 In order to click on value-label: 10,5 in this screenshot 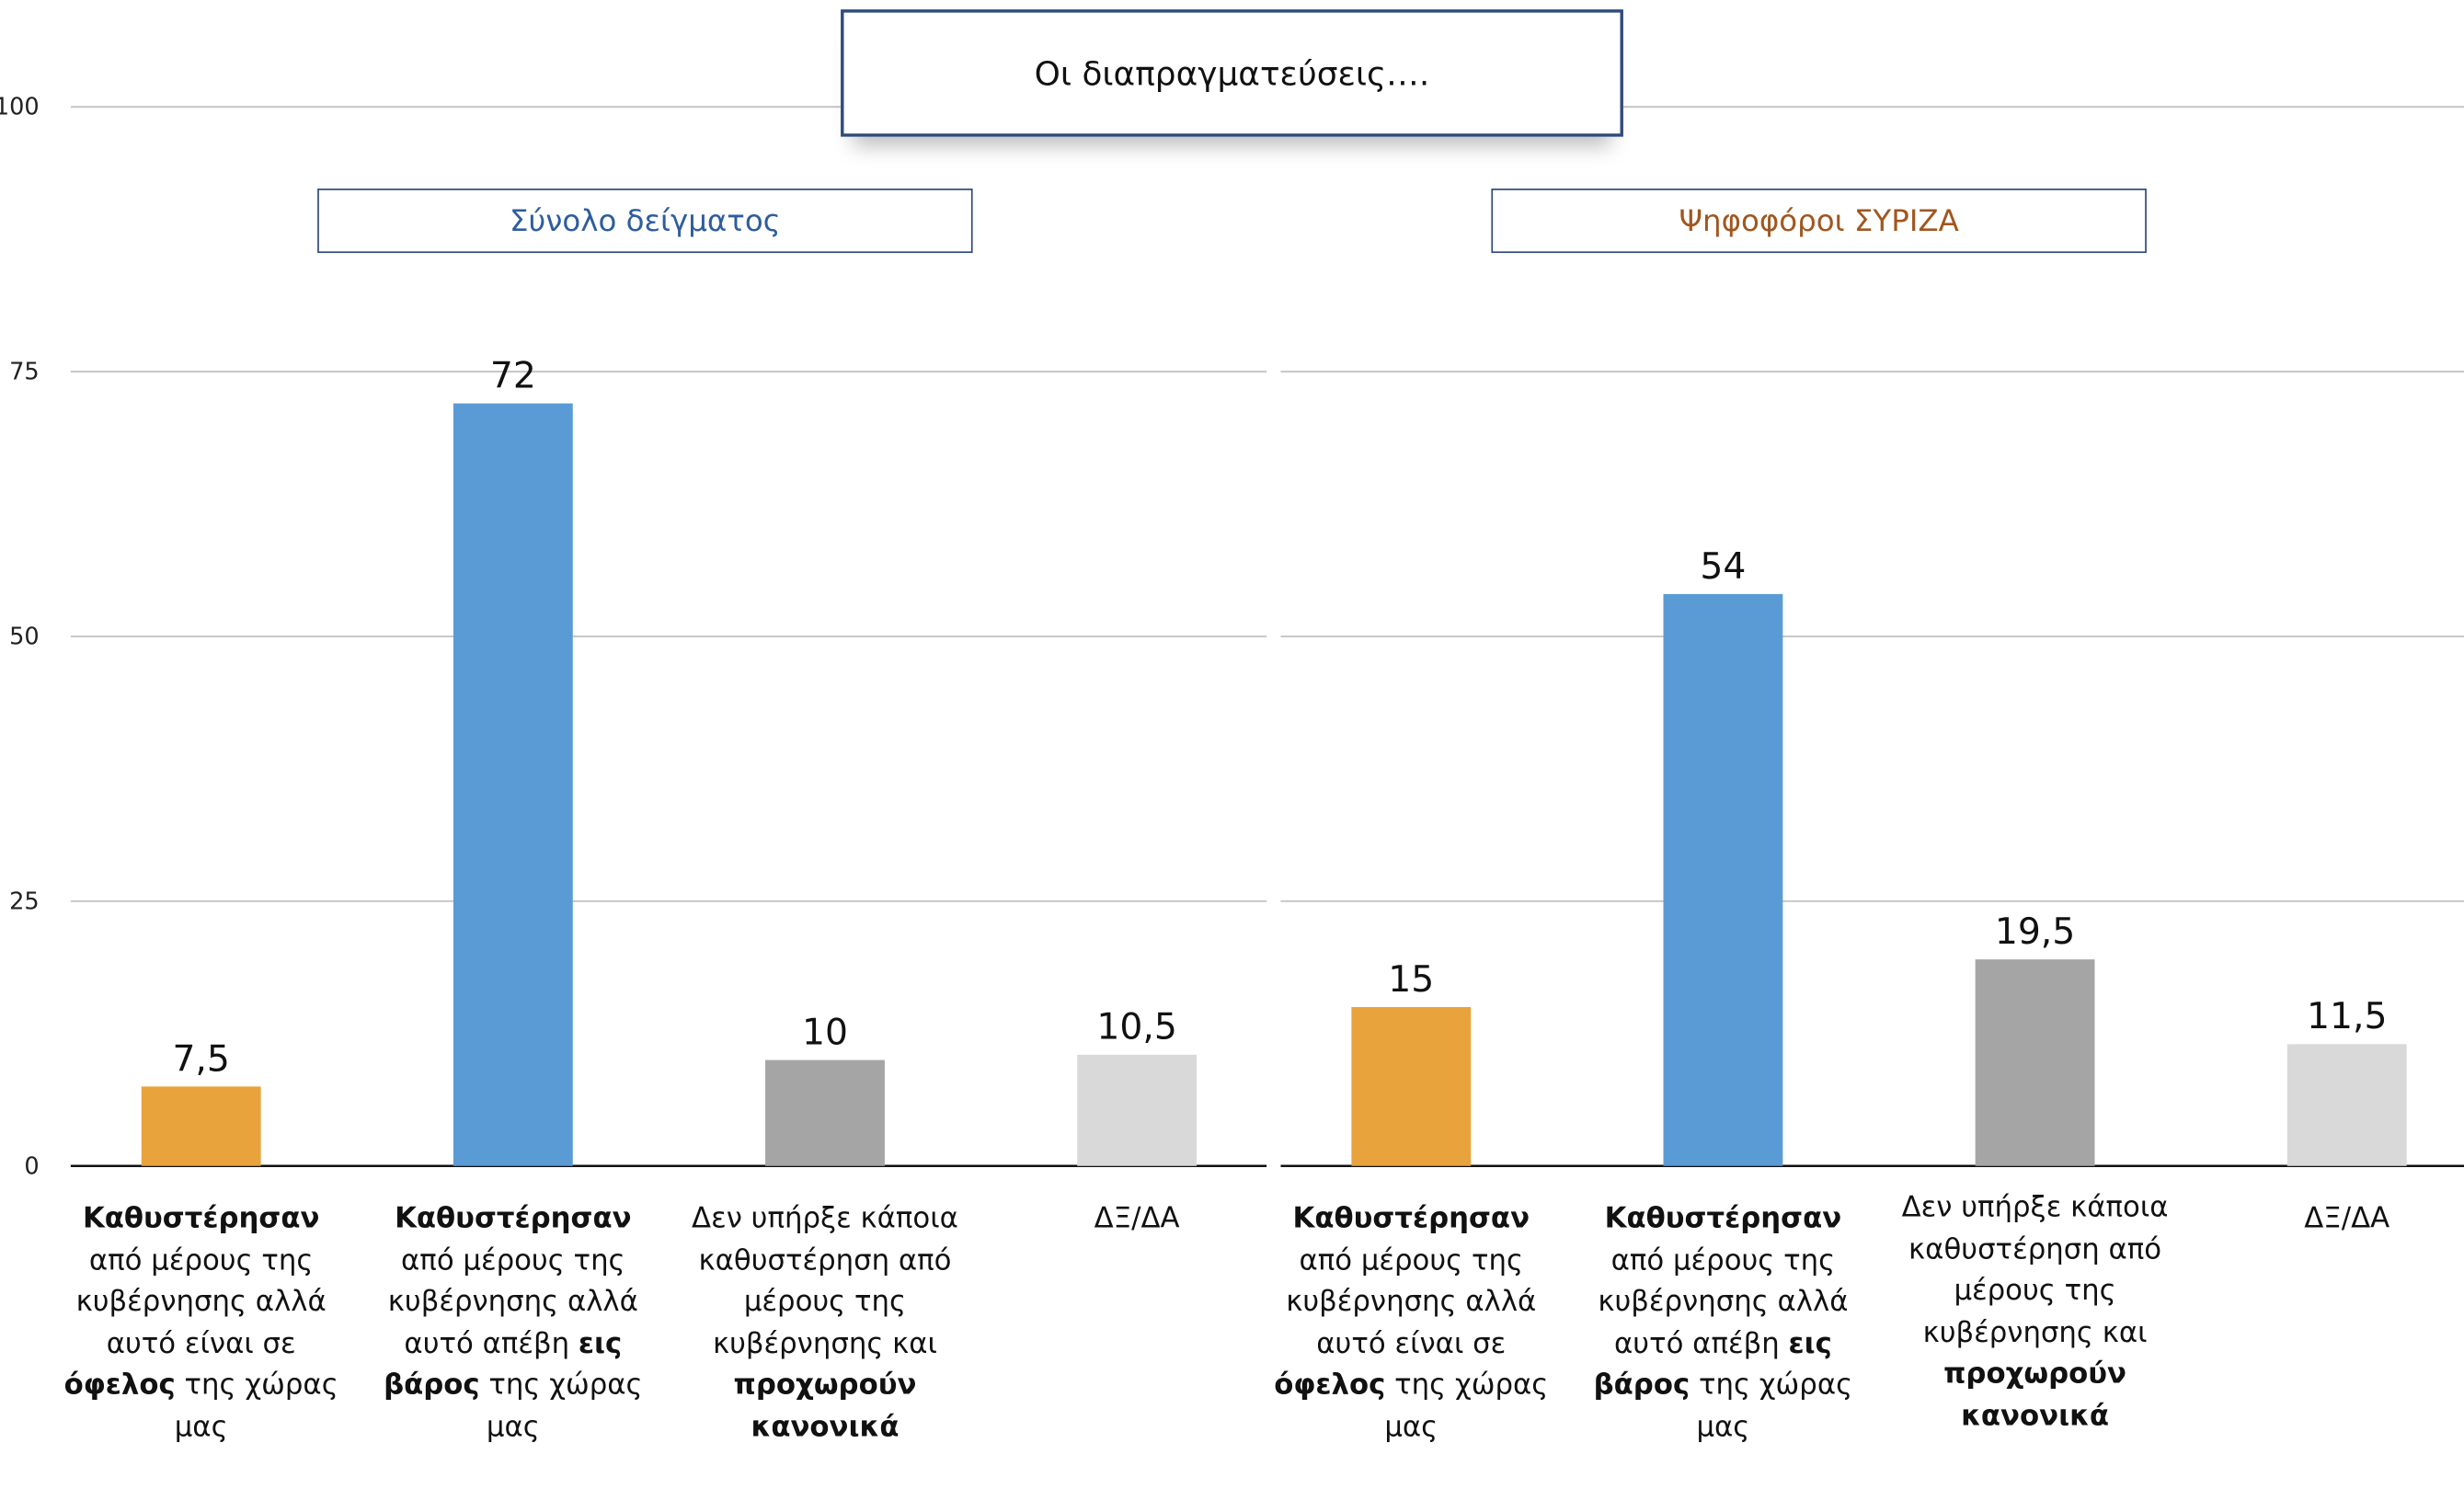, I will do `click(1136, 1027)`.